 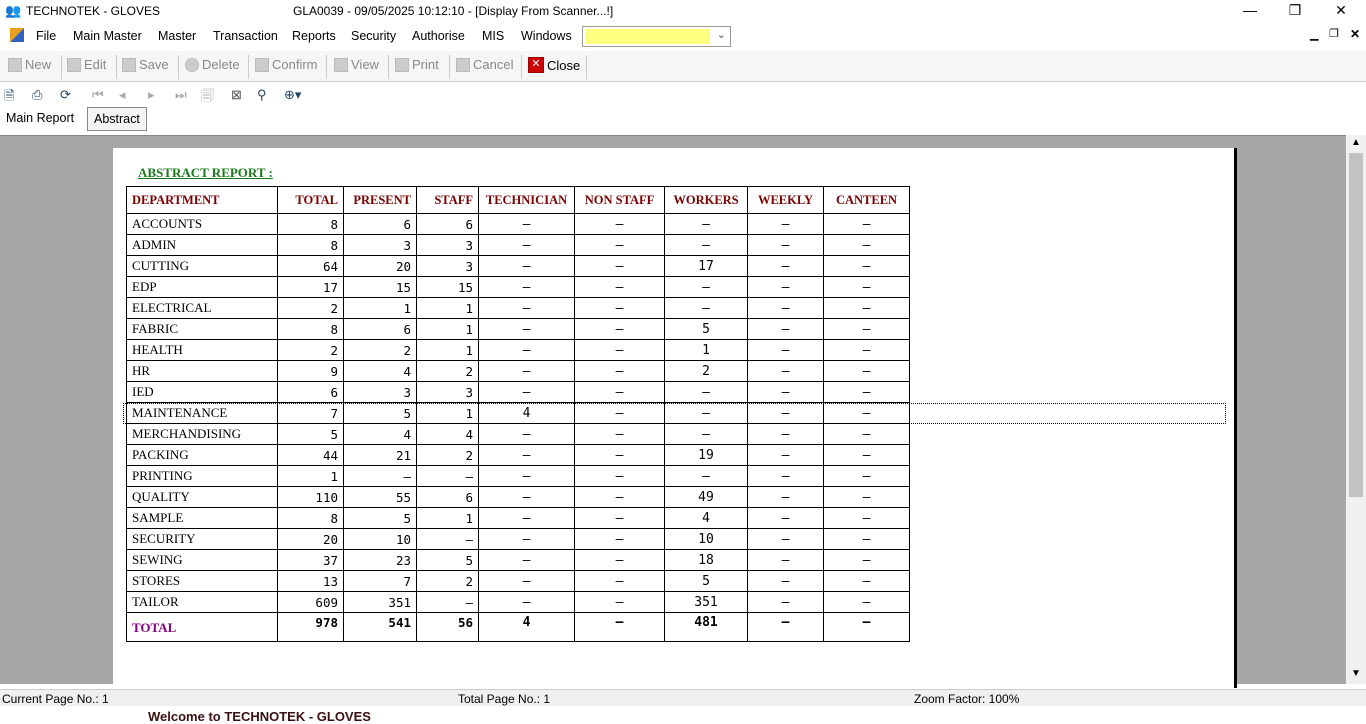 What do you see at coordinates (866, 200) in the screenshot?
I see `column-header: CANTEEN` at bounding box center [866, 200].